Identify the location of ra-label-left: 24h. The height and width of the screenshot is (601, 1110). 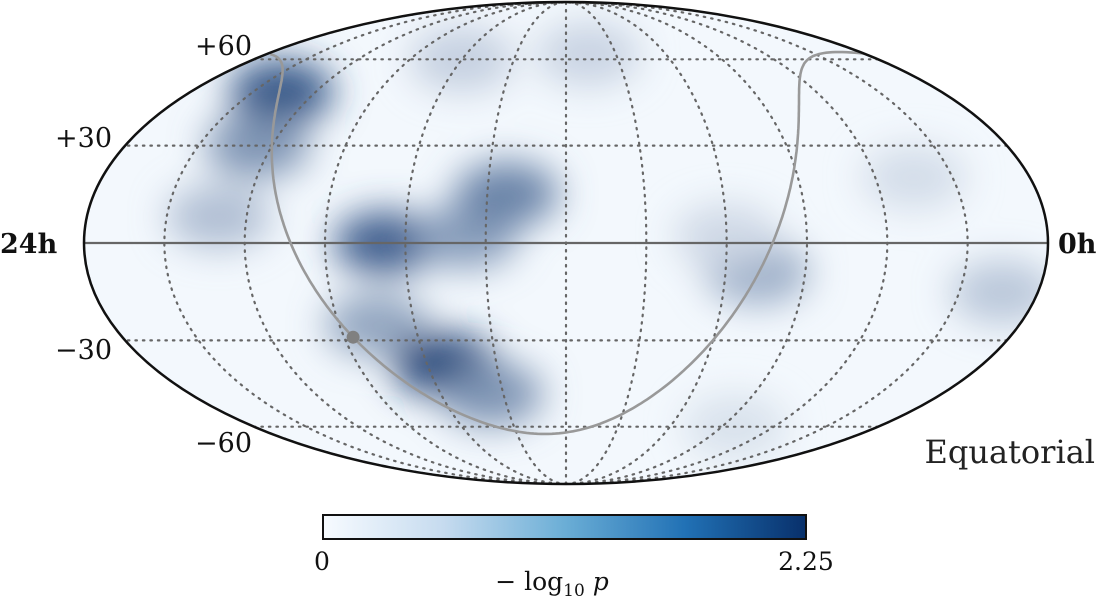
(29, 244).